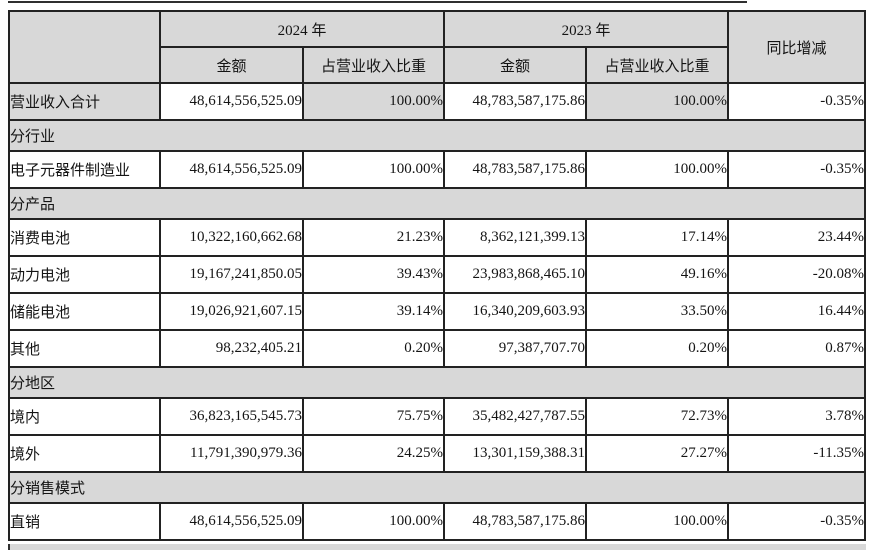 This screenshot has width=869, height=550. What do you see at coordinates (797, 348) in the screenshot?
I see `yoy-cell: 0.87%` at bounding box center [797, 348].